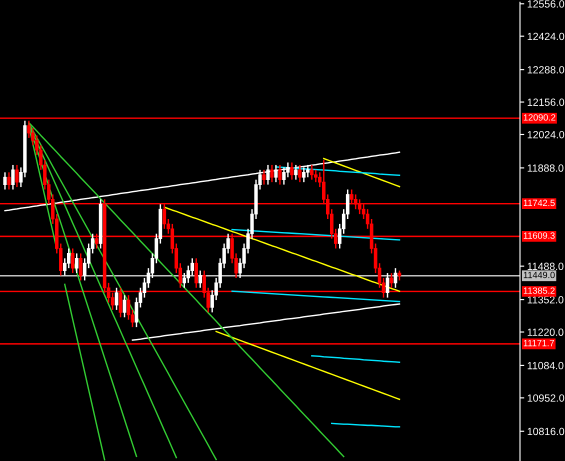  Describe the element at coordinates (546, 102) in the screenshot. I see `y-tick-label: 12156.0` at that location.